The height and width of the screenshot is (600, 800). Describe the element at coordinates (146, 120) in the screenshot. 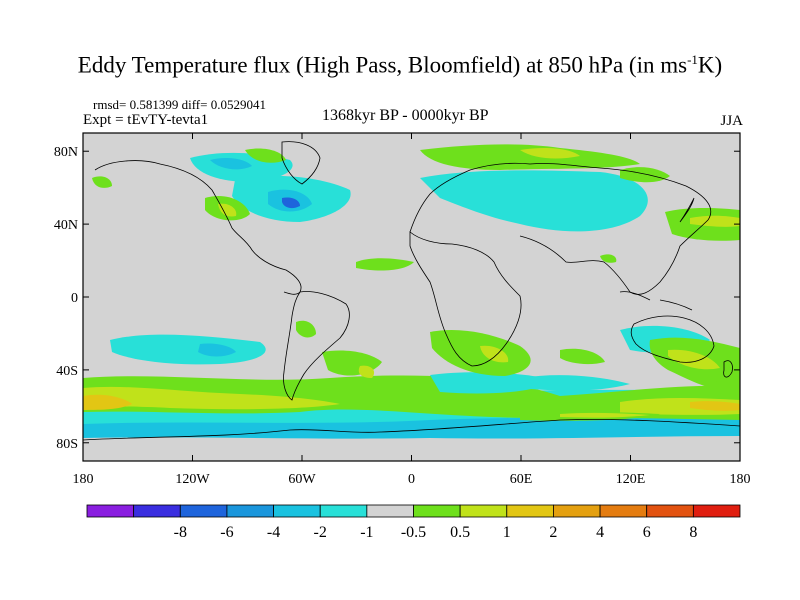

I see `experiment-label: Expt = tEvTY-tevta1` at that location.